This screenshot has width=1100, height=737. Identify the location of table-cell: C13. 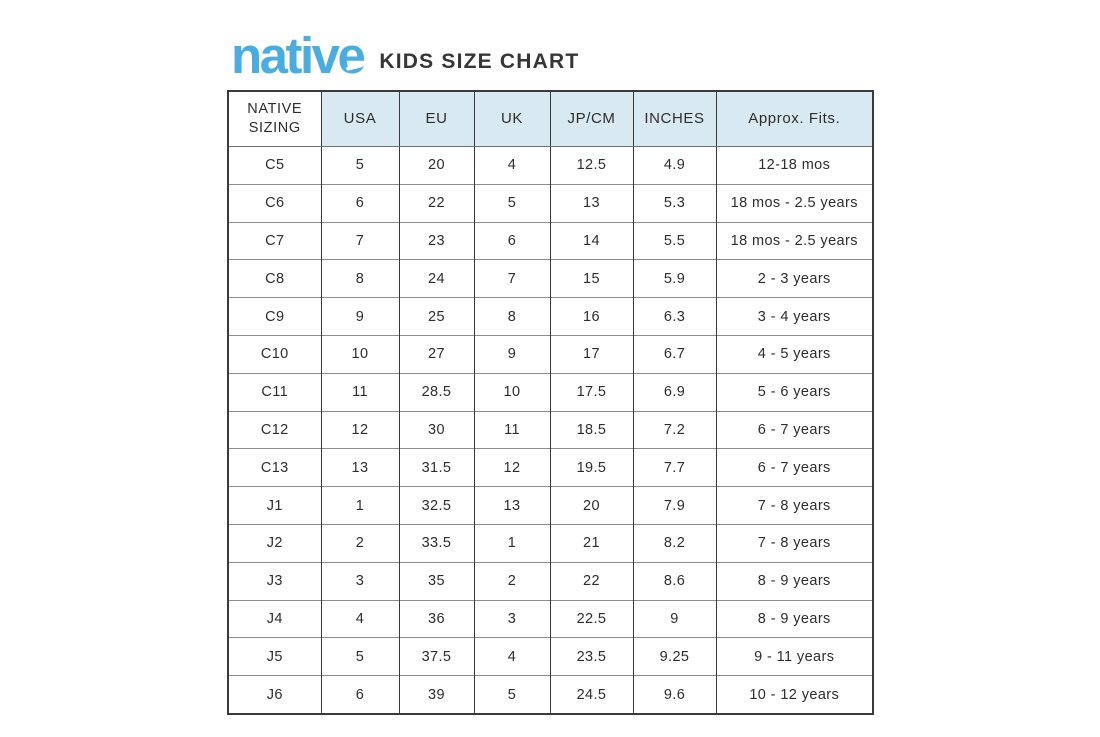
(274, 467).